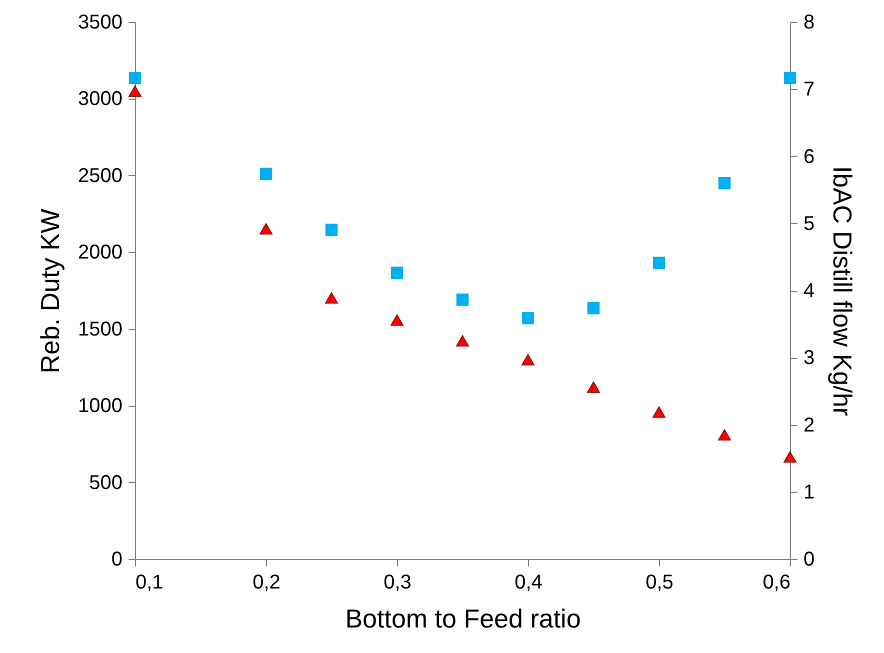 This screenshot has height=653, width=884. What do you see at coordinates (50, 291) in the screenshot?
I see `y-axis-title: Reb. Duty KW` at bounding box center [50, 291].